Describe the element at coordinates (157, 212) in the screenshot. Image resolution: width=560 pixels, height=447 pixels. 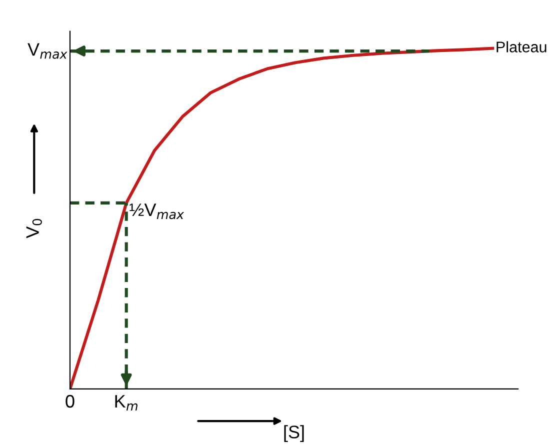
I see `ref-line-label: ½V$_{max}$` at that location.